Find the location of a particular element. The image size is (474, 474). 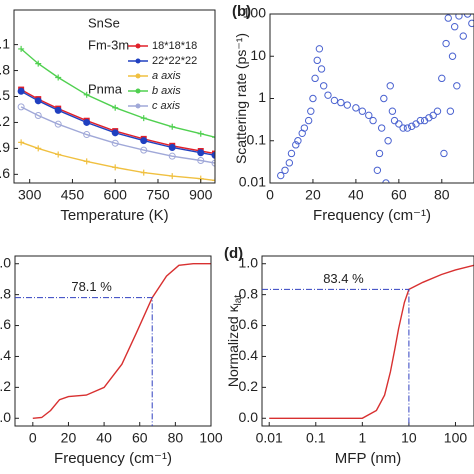

x-axis-label: Temperature (K) is located at coordinates (114, 215).